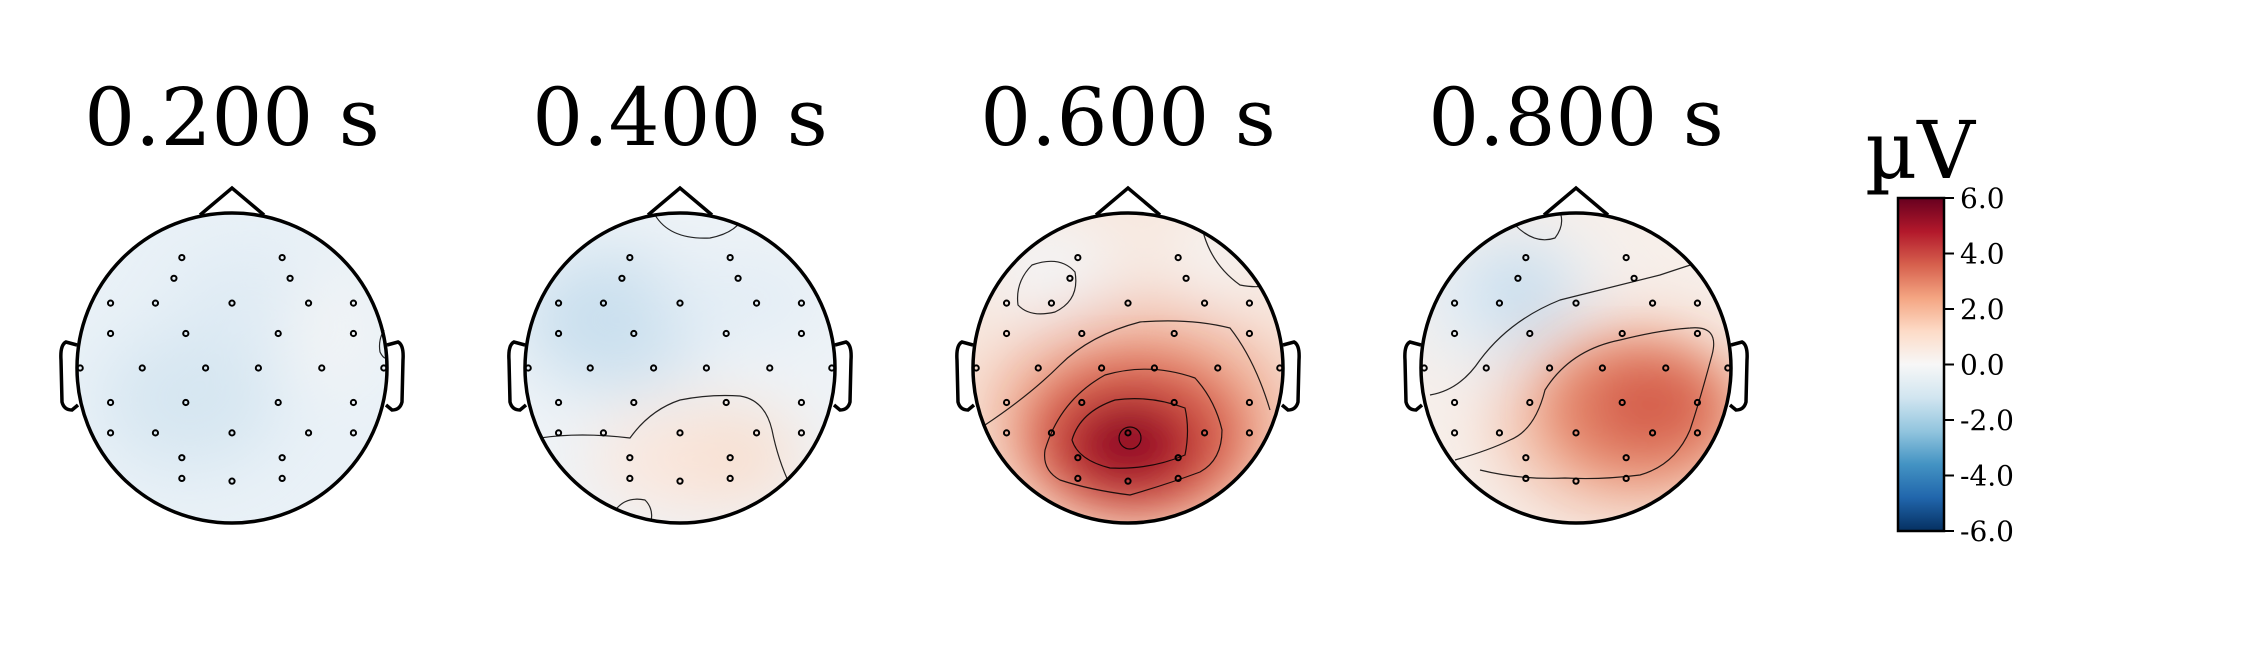 This screenshot has height=660, width=2250. I want to click on colorbar-gradient, so click(1921, 364).